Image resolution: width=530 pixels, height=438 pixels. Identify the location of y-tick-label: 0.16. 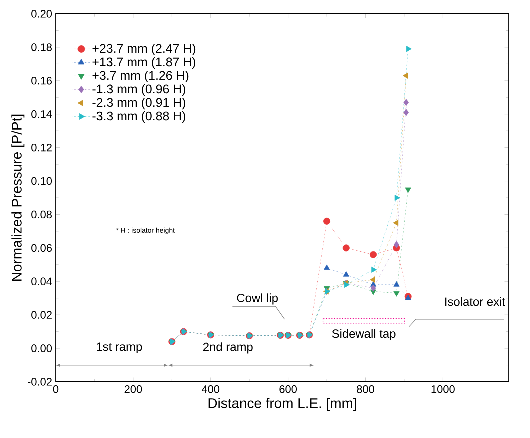
(42, 81).